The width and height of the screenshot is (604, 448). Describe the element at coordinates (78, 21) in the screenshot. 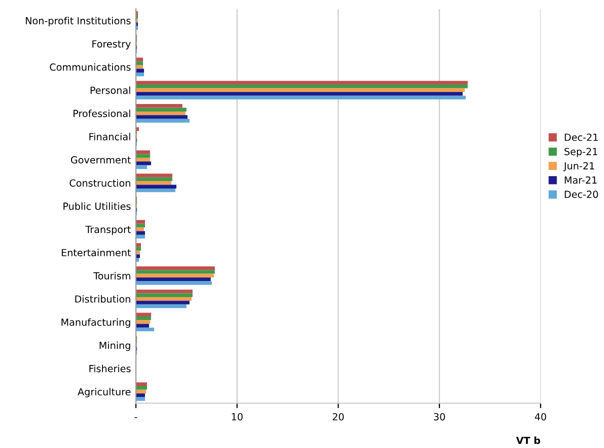

I see `y-tick-label: Non-profit Institutions` at that location.